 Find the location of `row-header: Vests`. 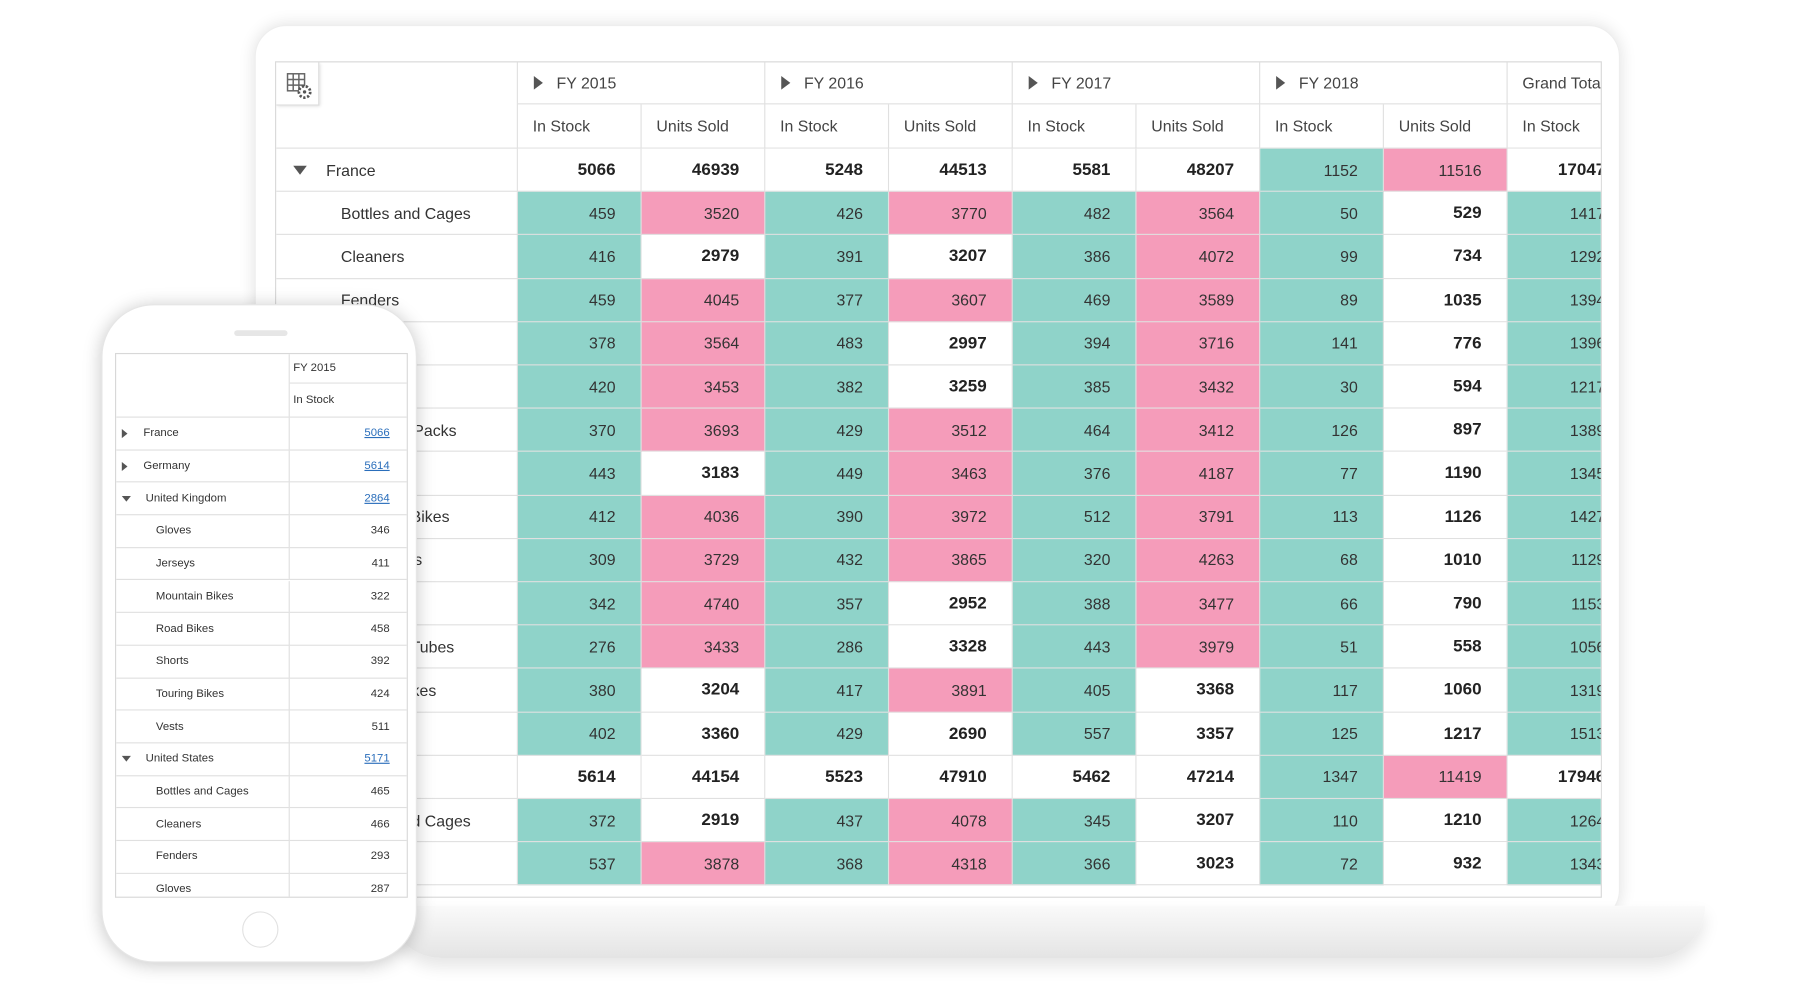

row-header: Vests is located at coordinates (203, 727).